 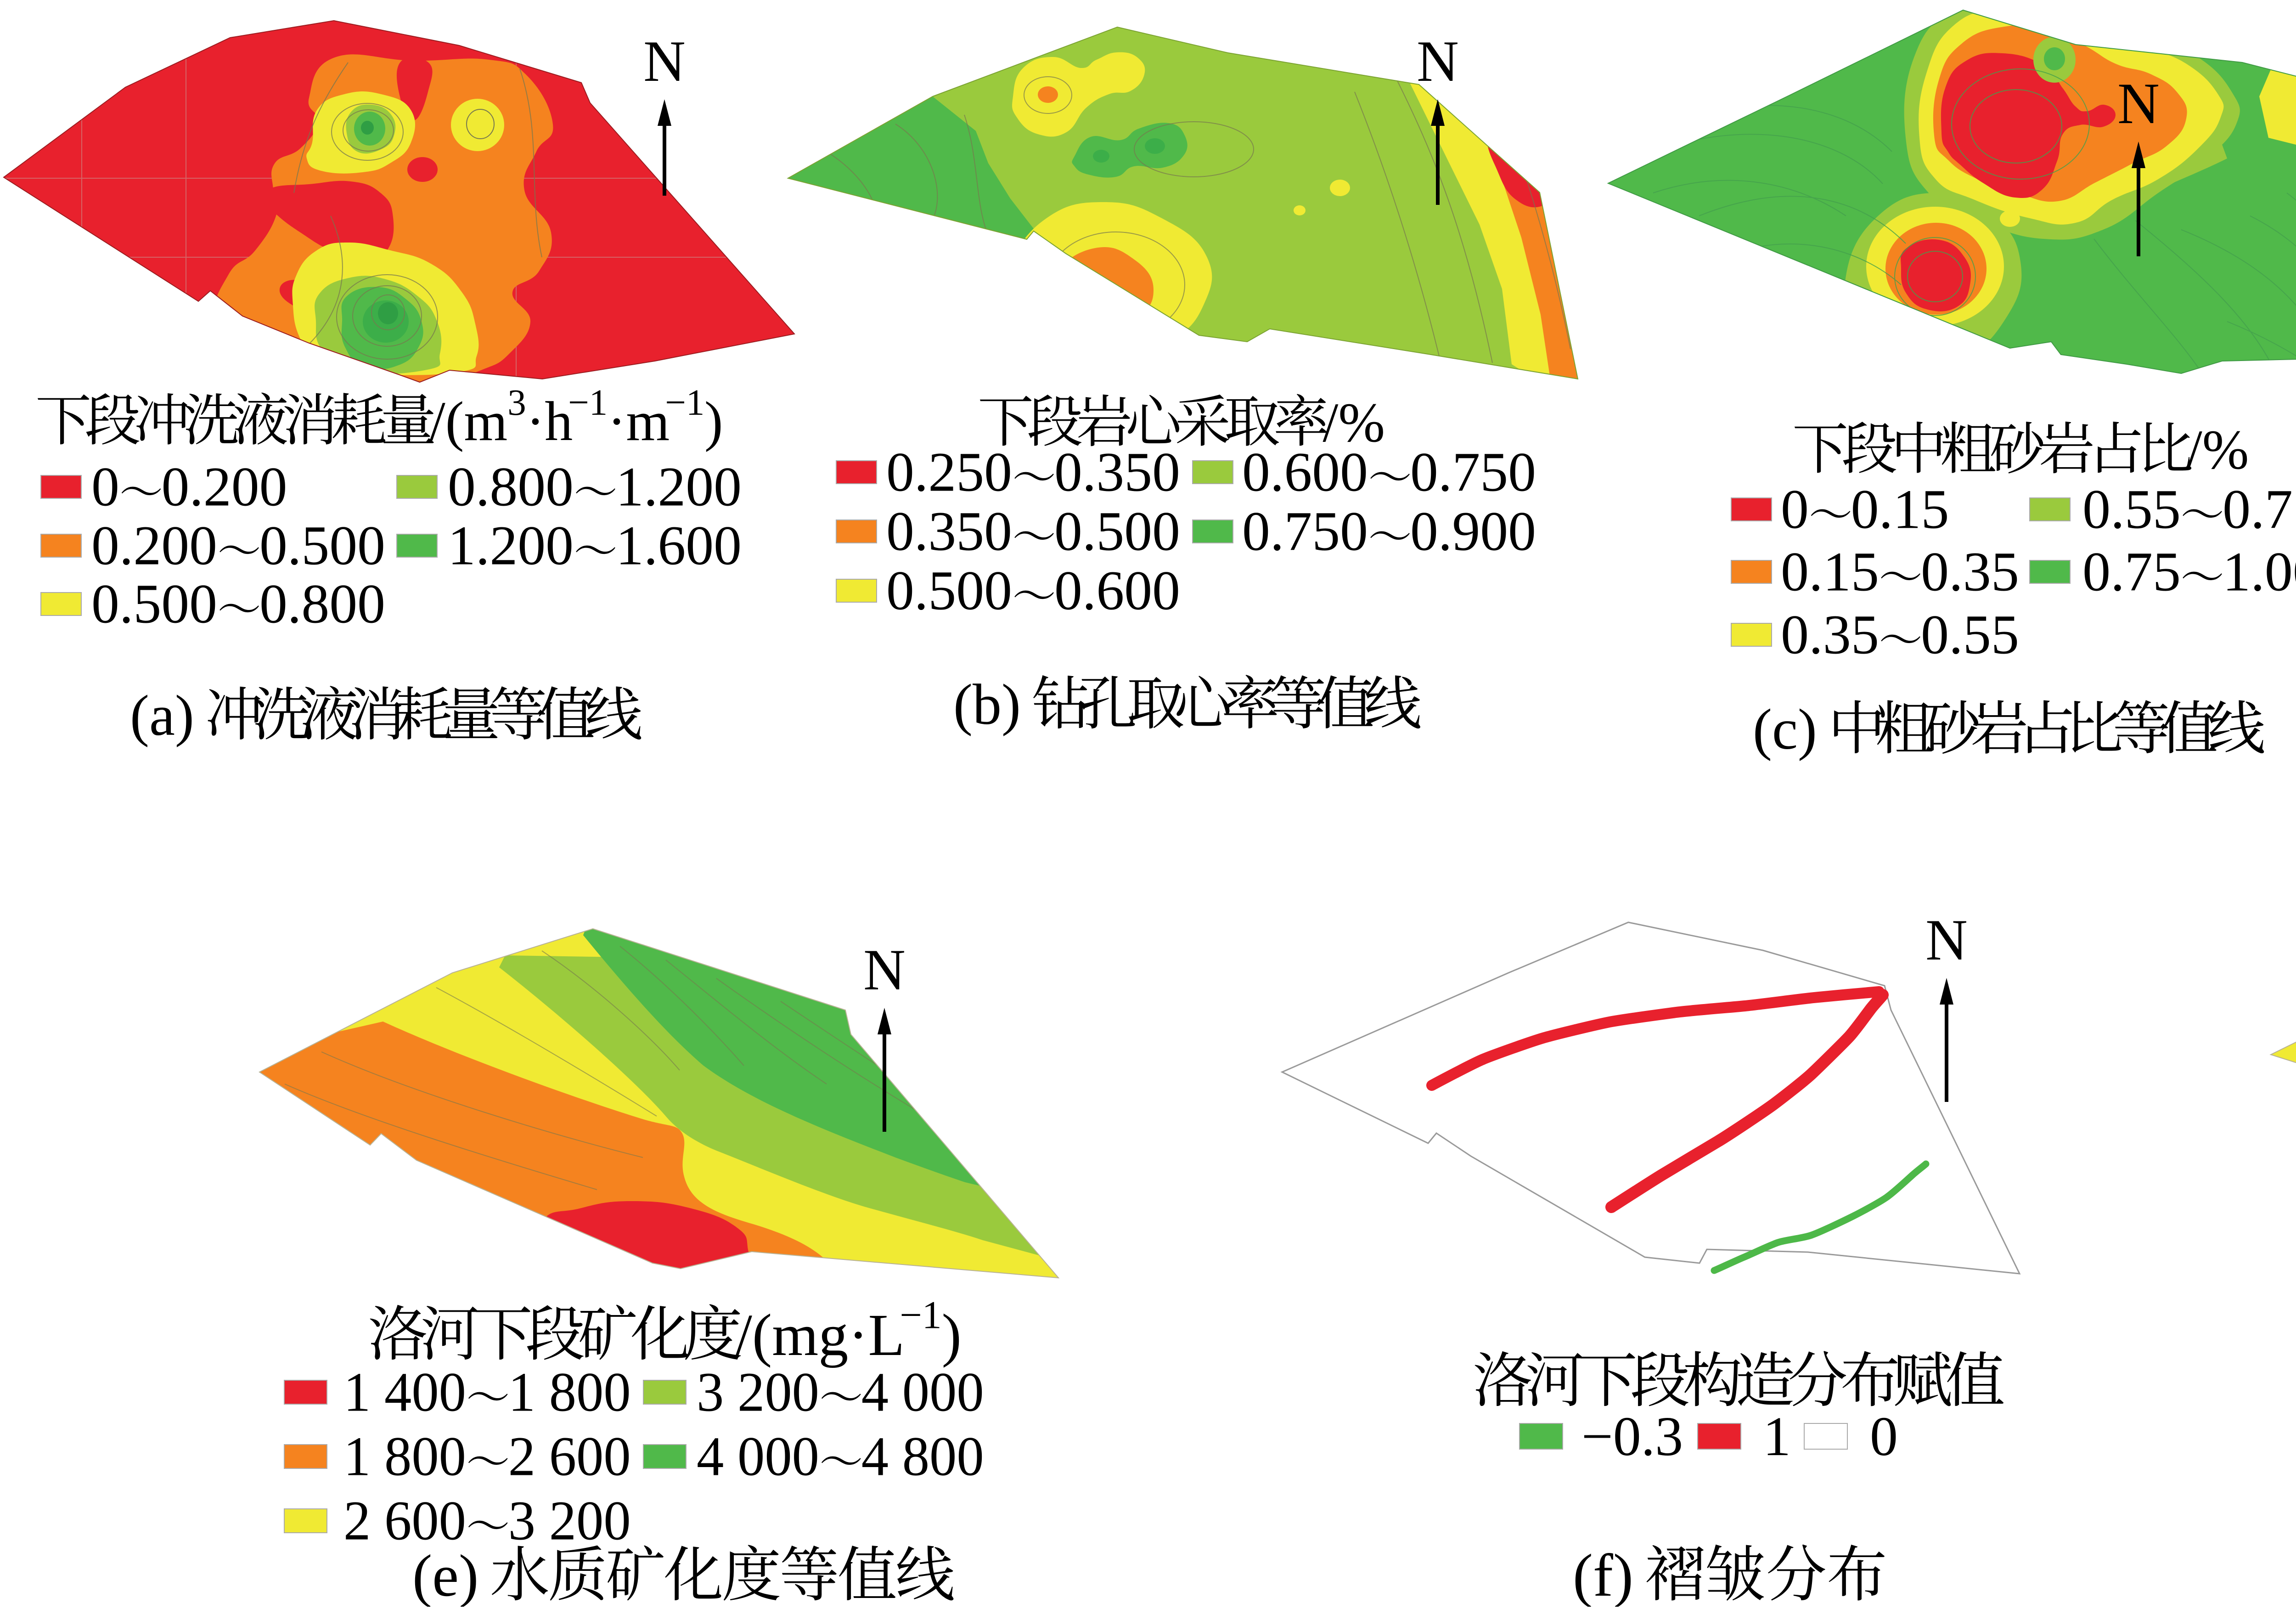 I want to click on svg-text: (e), so click(x=445, y=1575).